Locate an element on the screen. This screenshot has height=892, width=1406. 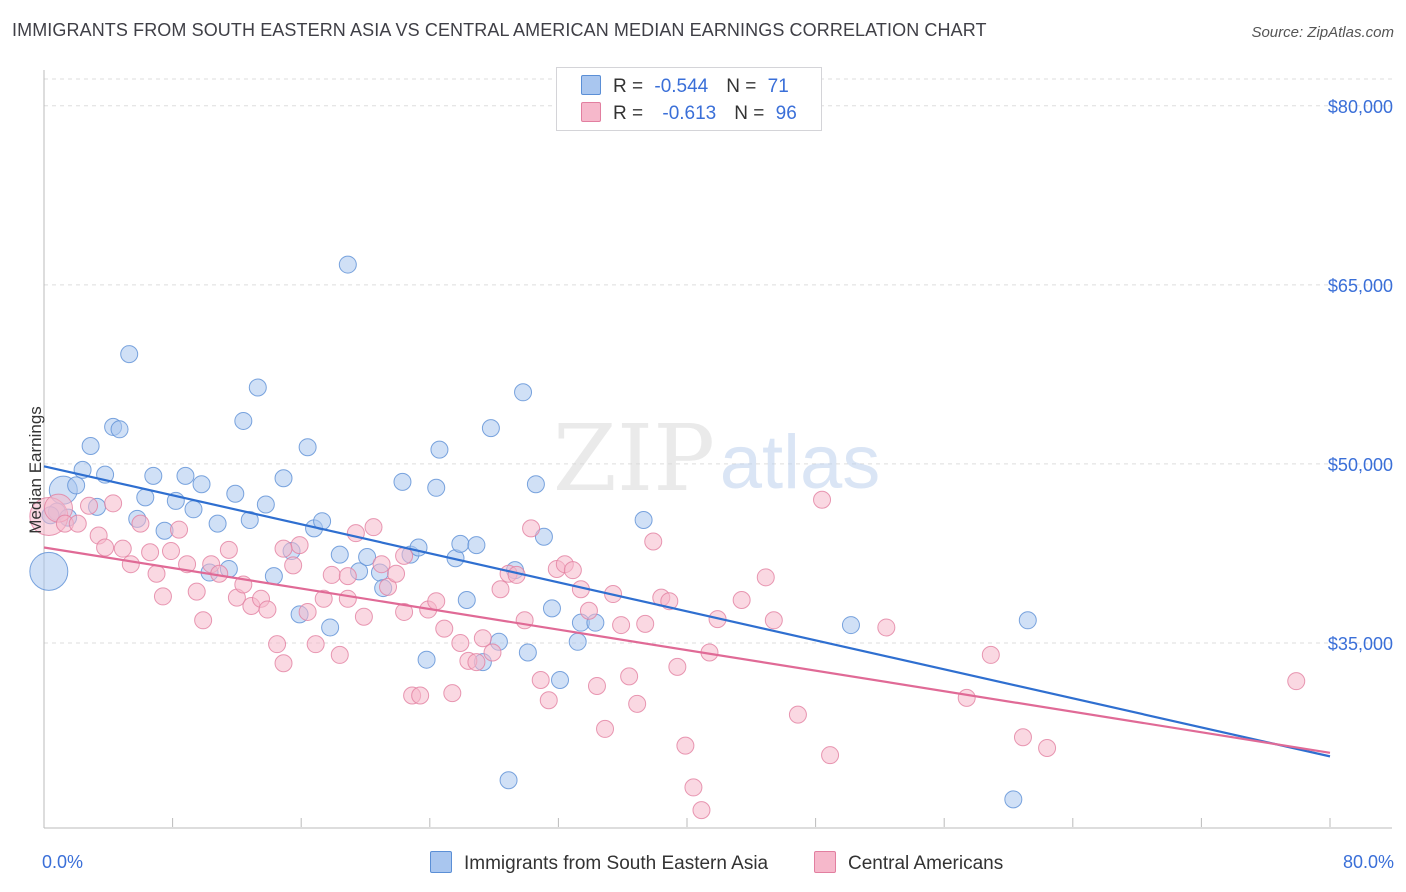
legend-item-south-eastern-asia: Immigrants from South Eastern Asia is located at coordinates (599, 863).